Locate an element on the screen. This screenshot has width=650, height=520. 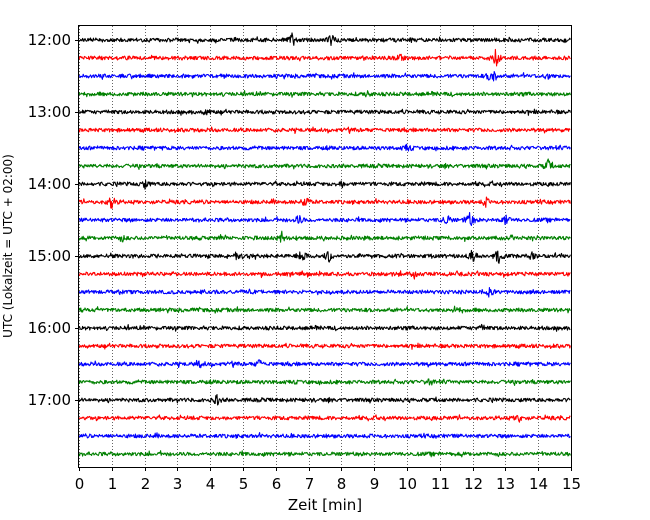
x-axis-label: Zeit [min] is located at coordinates (325, 505).